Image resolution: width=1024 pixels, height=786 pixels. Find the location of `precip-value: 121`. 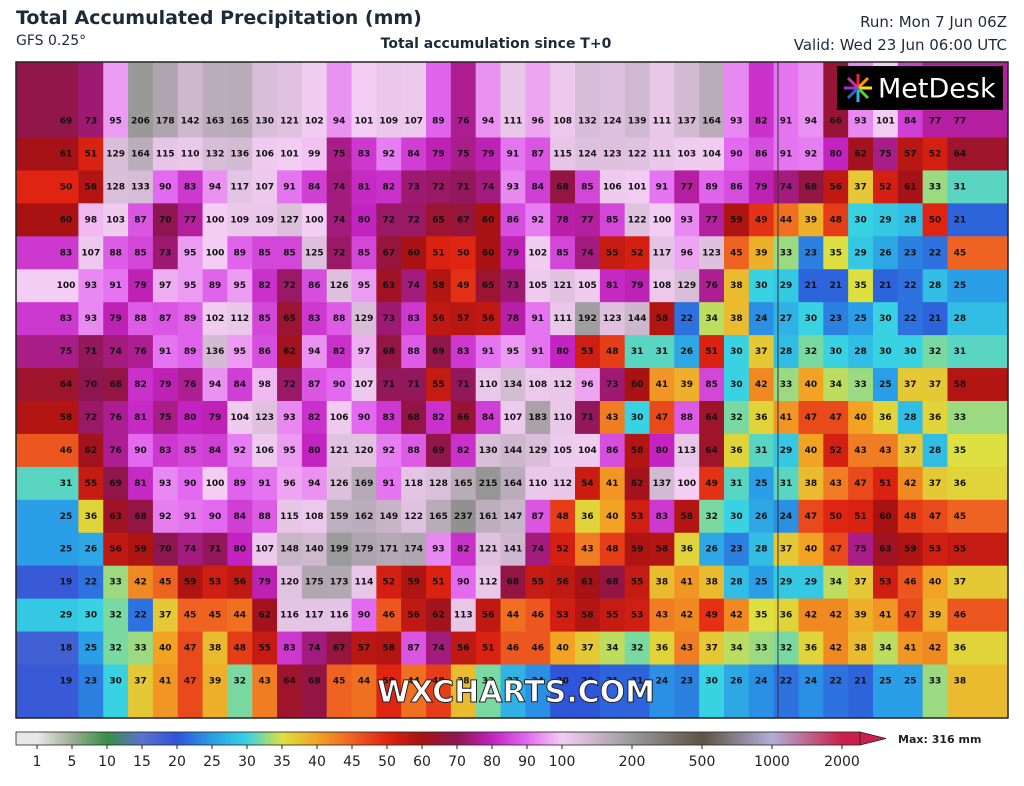

precip-value: 121 is located at coordinates (339, 451).